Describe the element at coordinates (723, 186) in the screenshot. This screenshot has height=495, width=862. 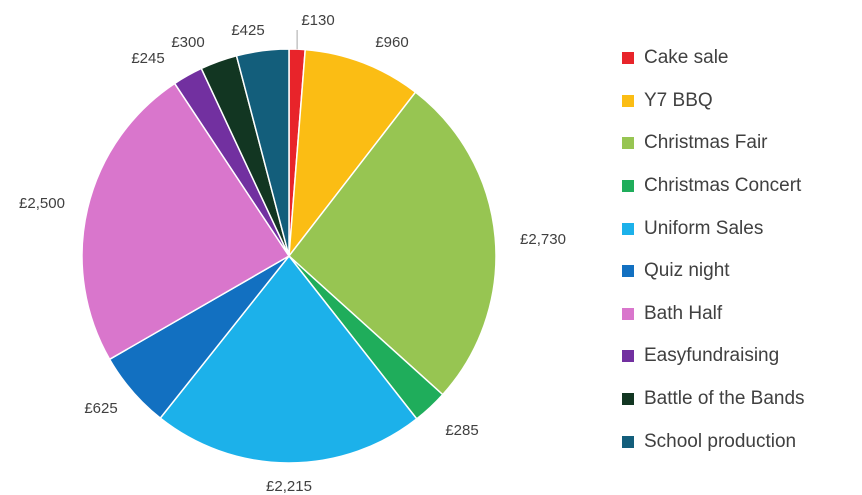
I see `legend-label-christmas-concert: Christmas Concert` at that location.